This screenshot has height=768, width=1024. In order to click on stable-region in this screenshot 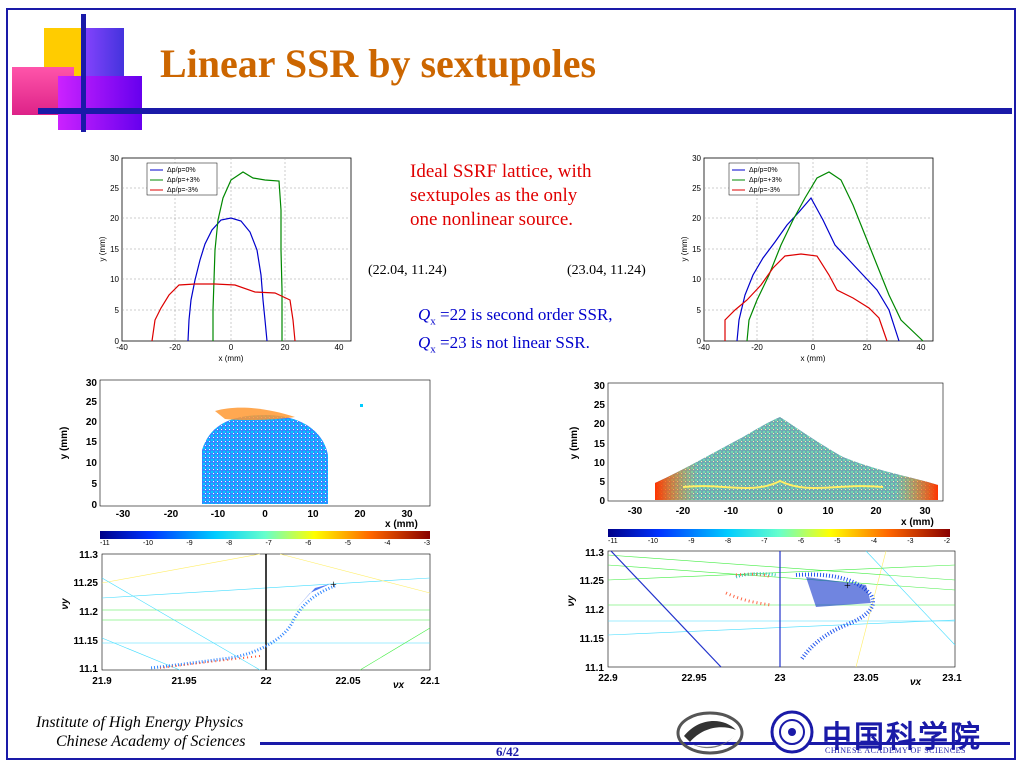, I will do `click(265, 459)`.